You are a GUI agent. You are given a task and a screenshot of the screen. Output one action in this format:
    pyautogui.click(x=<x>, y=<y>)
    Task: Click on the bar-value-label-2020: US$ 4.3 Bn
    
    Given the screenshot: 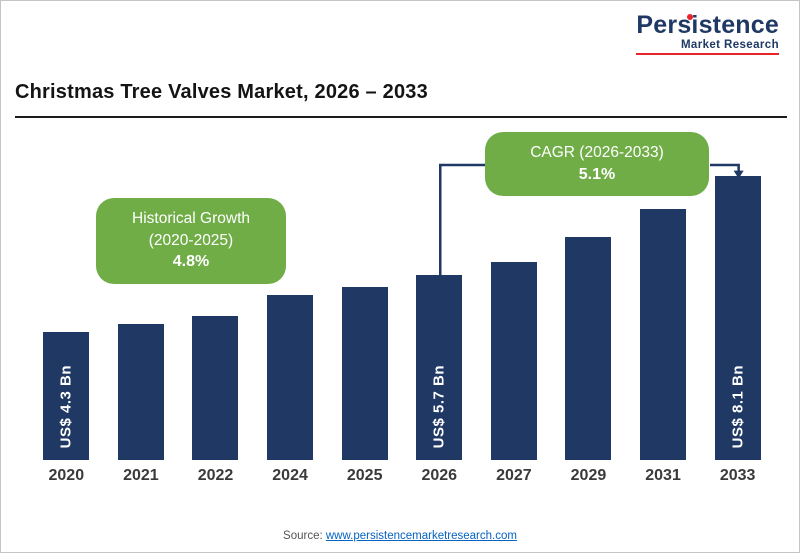 What is the action you would take?
    pyautogui.click(x=66, y=406)
    